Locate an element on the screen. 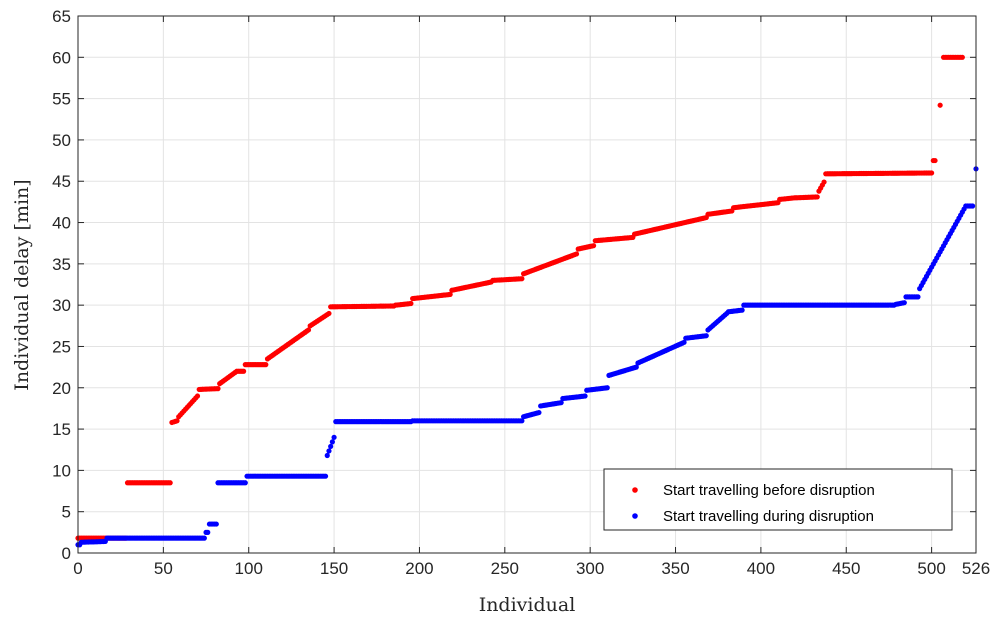  y-tick-label: 60 is located at coordinates (61, 57).